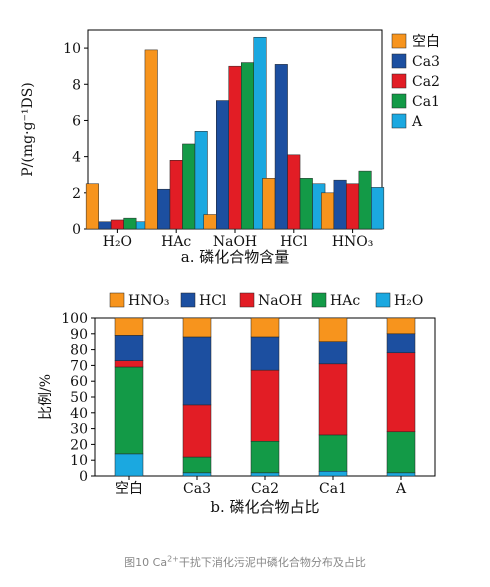 The height and width of the screenshot is (587, 490). Describe the element at coordinates (76, 194) in the screenshot. I see `y-tick-label: 2` at that location.